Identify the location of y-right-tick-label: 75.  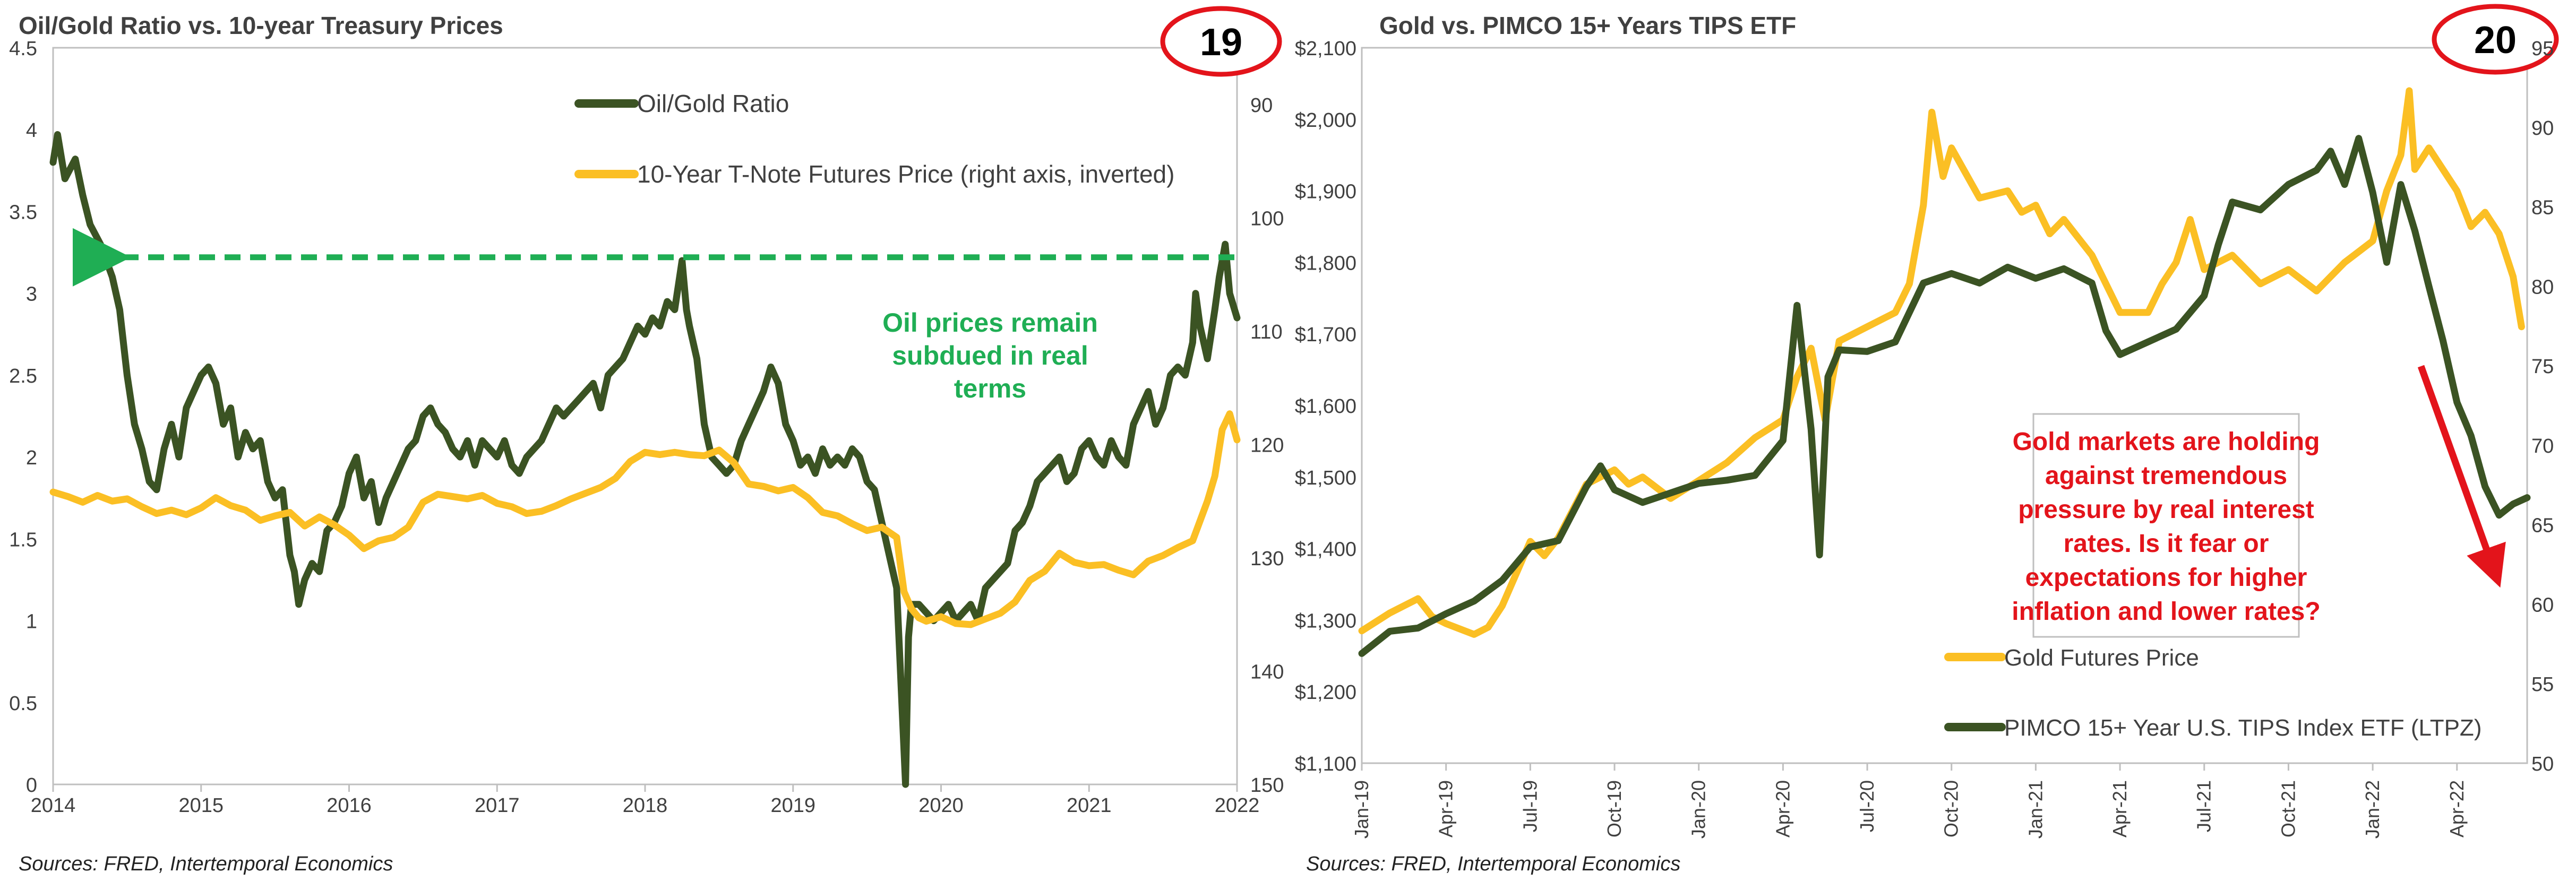
(2543, 367).